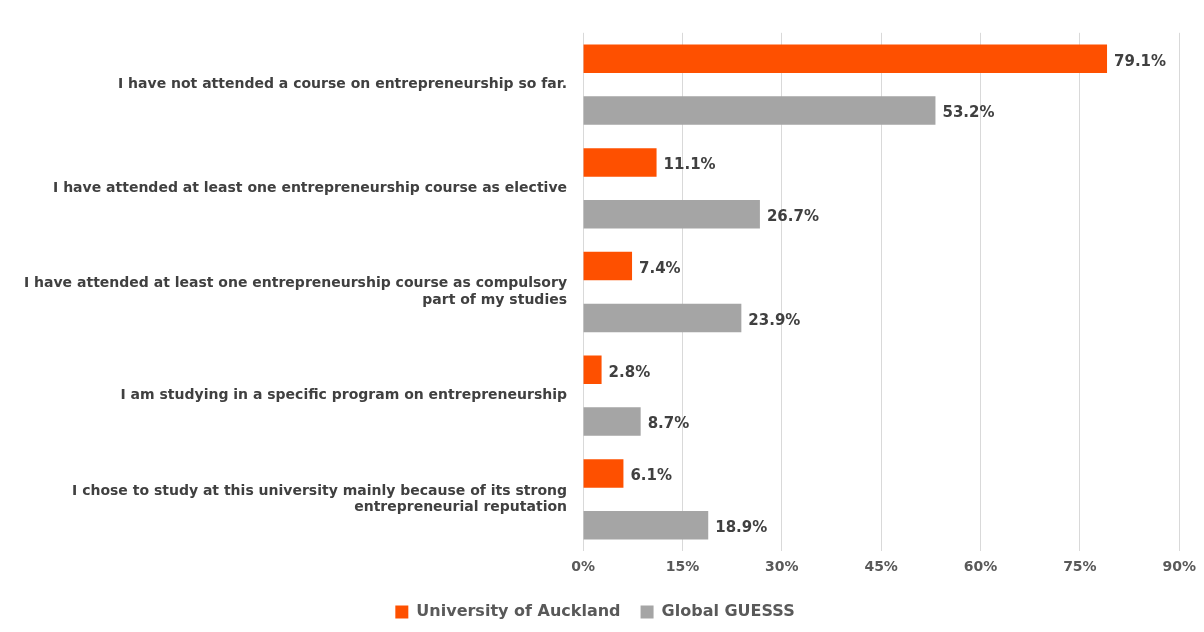 The height and width of the screenshot is (632, 1204). Describe the element at coordinates (980, 566) in the screenshot. I see `x-tick-label: 60%` at that location.